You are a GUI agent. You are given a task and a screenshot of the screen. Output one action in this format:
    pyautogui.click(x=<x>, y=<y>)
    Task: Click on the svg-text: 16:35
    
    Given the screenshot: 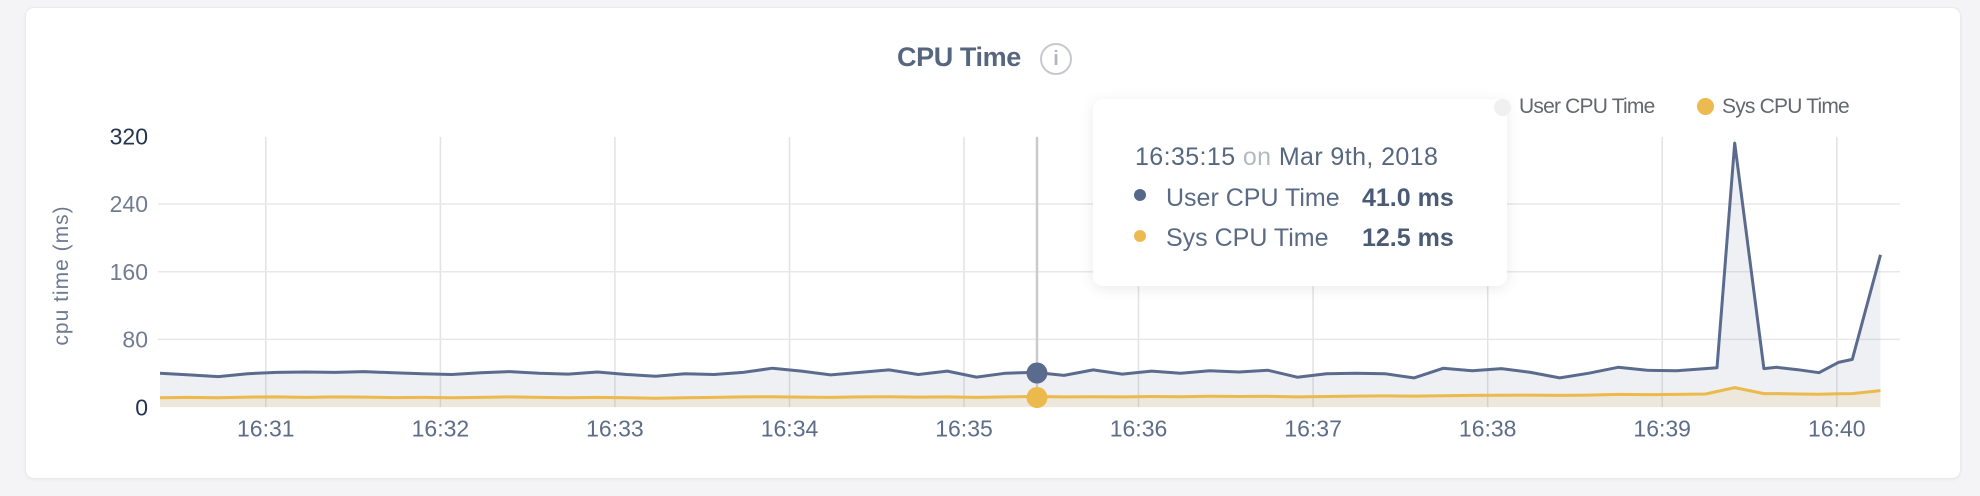 What is the action you would take?
    pyautogui.click(x=964, y=429)
    